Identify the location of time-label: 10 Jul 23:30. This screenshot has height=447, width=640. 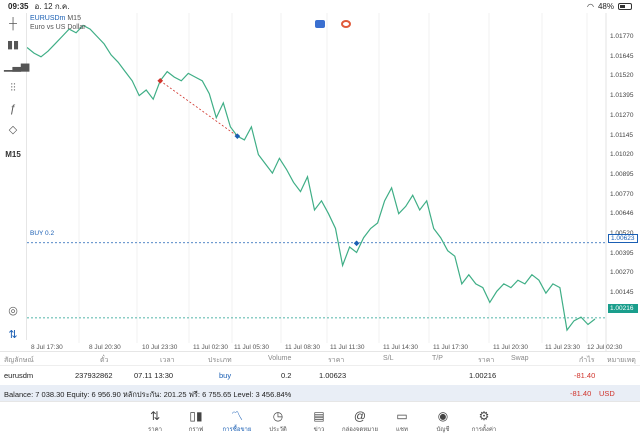
(160, 347).